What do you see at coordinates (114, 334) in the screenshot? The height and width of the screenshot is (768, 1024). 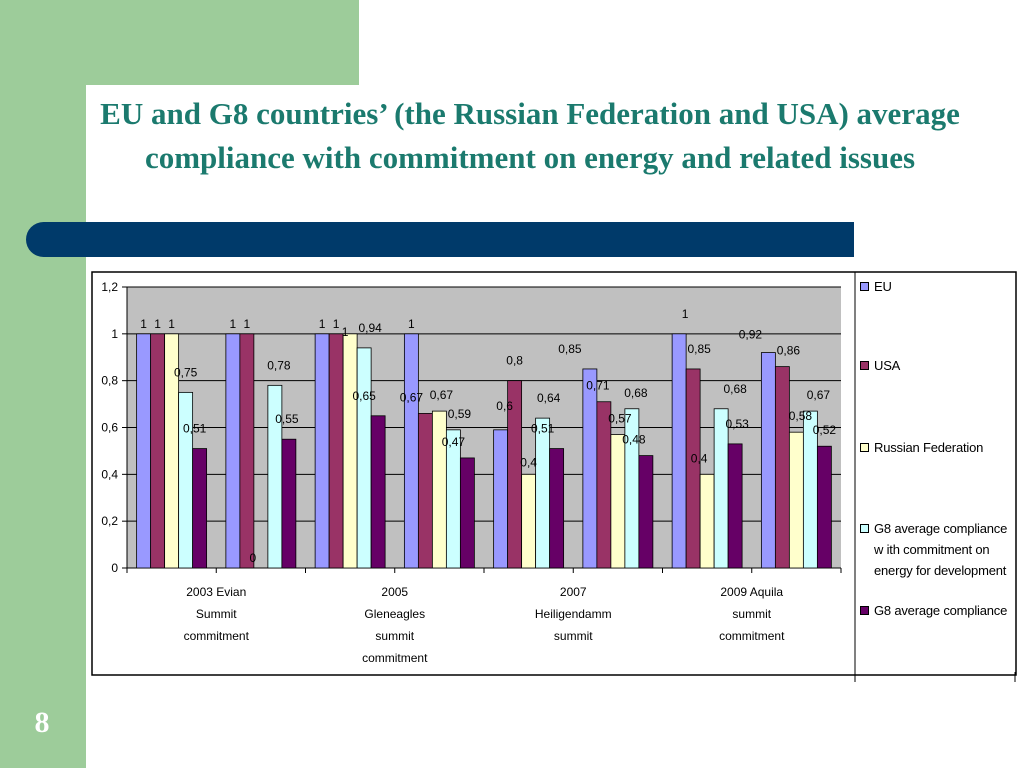 I see `y-tick-label: 1` at bounding box center [114, 334].